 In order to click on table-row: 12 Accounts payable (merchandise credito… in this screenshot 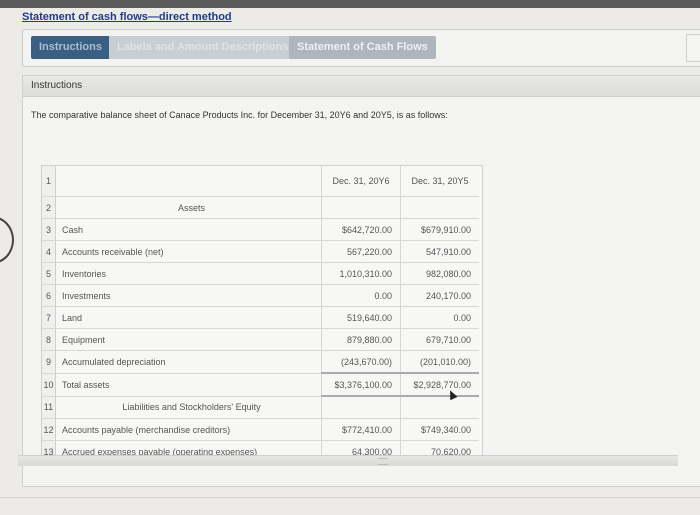, I will do `click(260, 429)`.